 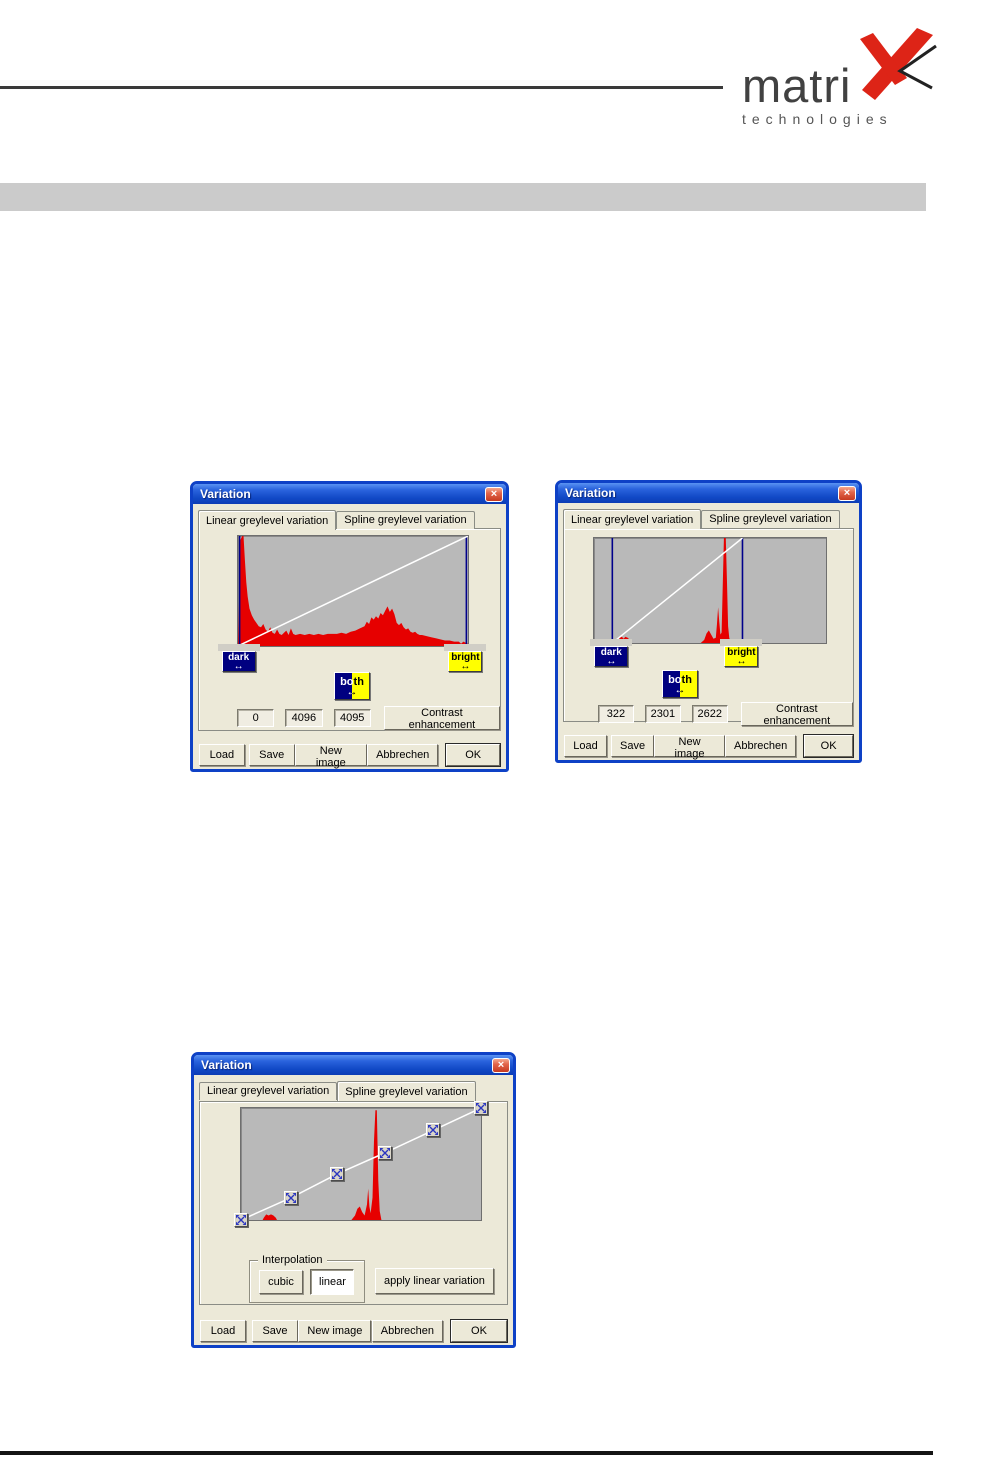 What do you see at coordinates (292, 1260) in the screenshot?
I see `interpolation-label: Interpolation` at bounding box center [292, 1260].